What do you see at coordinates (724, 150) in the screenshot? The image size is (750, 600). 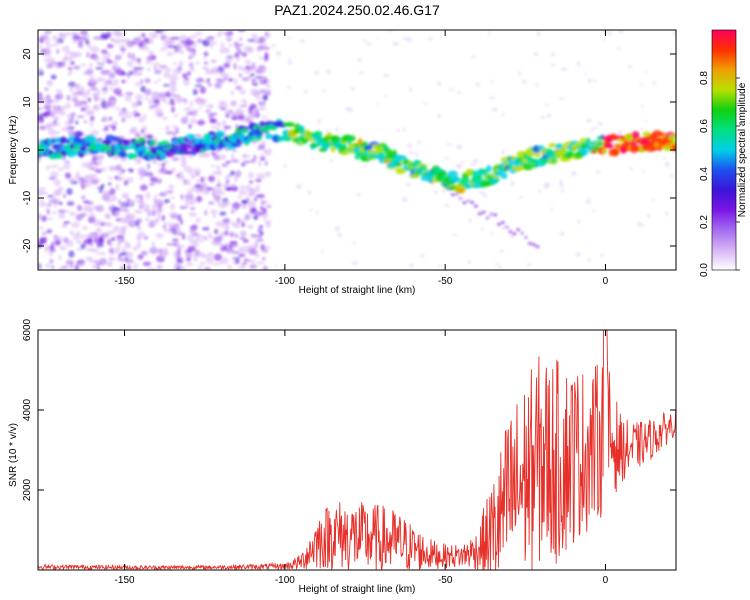 I see `colorbar-frame` at bounding box center [724, 150].